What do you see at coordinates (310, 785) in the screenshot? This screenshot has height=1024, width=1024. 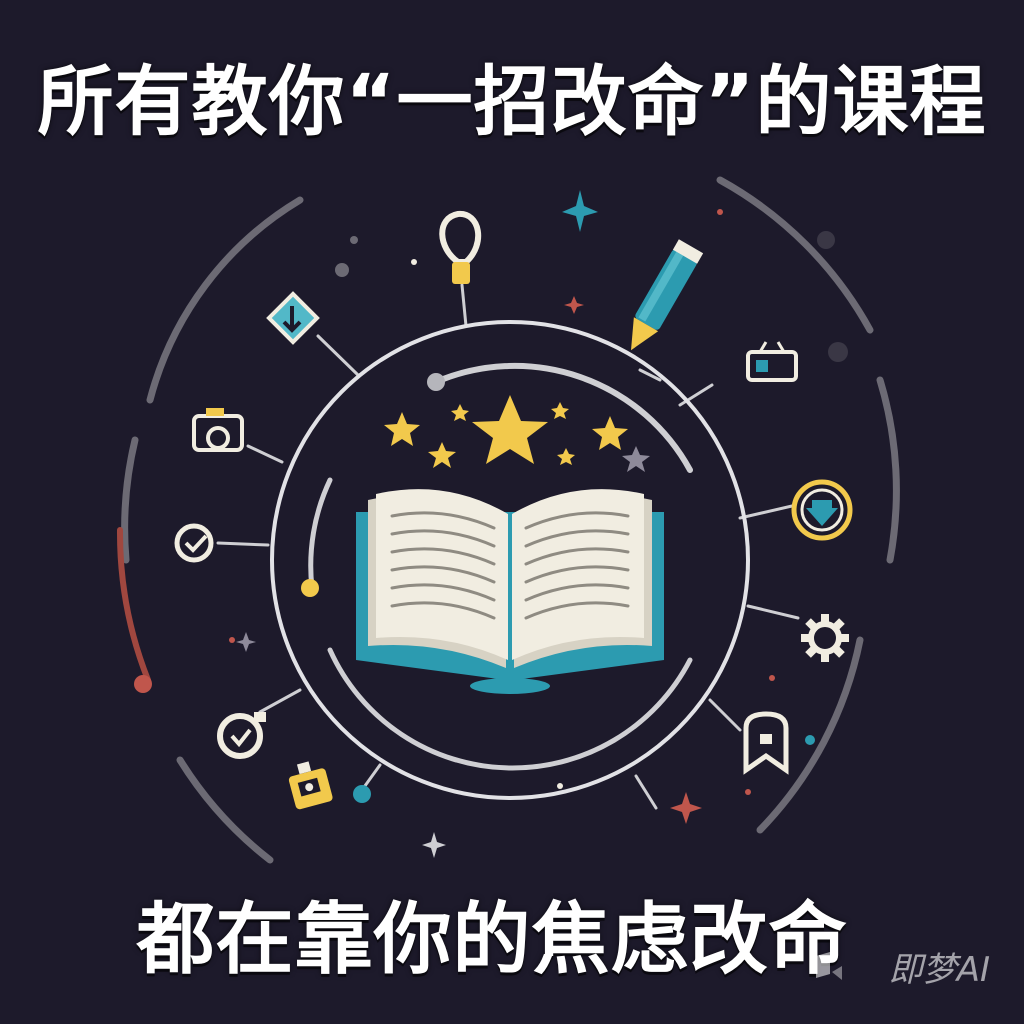 I see `robot-icon` at bounding box center [310, 785].